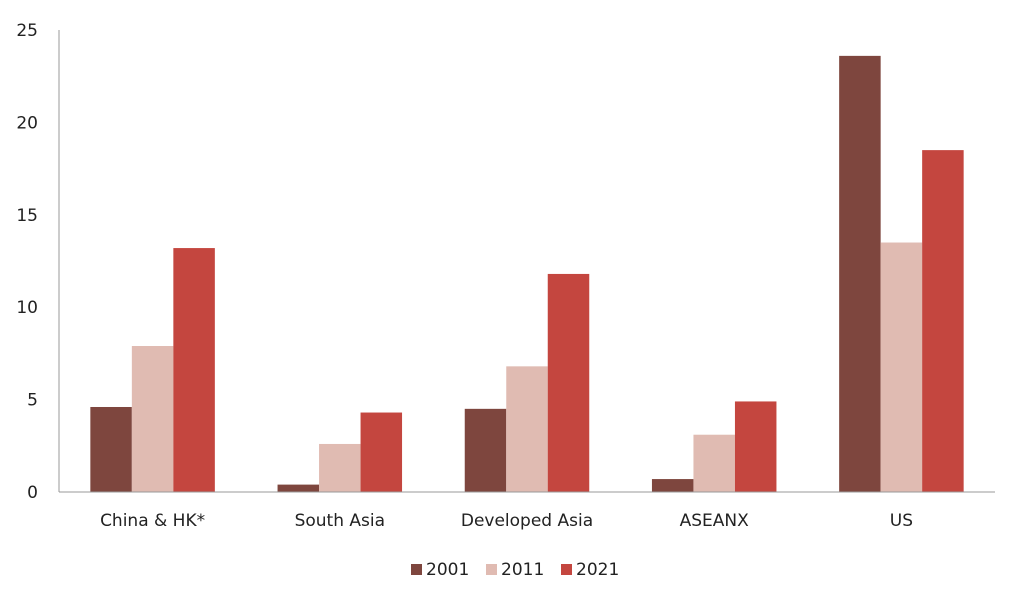  Describe the element at coordinates (27, 308) in the screenshot. I see `y-tick-label: 10` at that location.